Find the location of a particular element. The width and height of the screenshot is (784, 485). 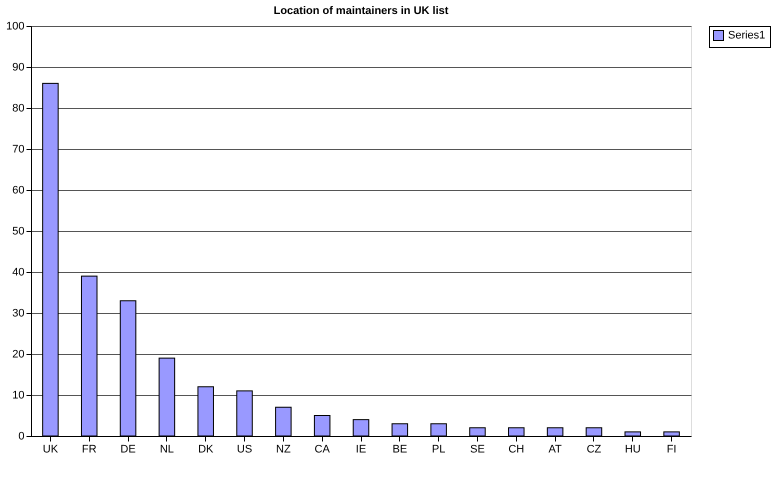

y-tick-label: 30 is located at coordinates (18, 314).